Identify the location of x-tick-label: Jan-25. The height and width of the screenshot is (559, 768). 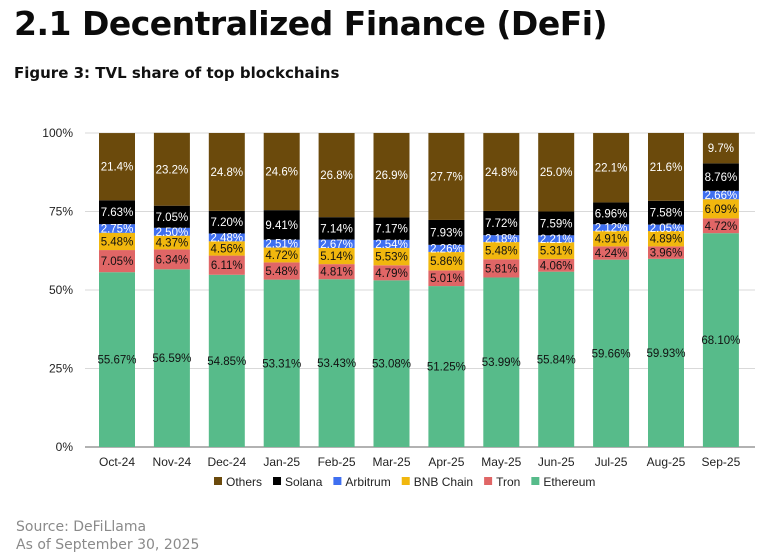
(281, 462).